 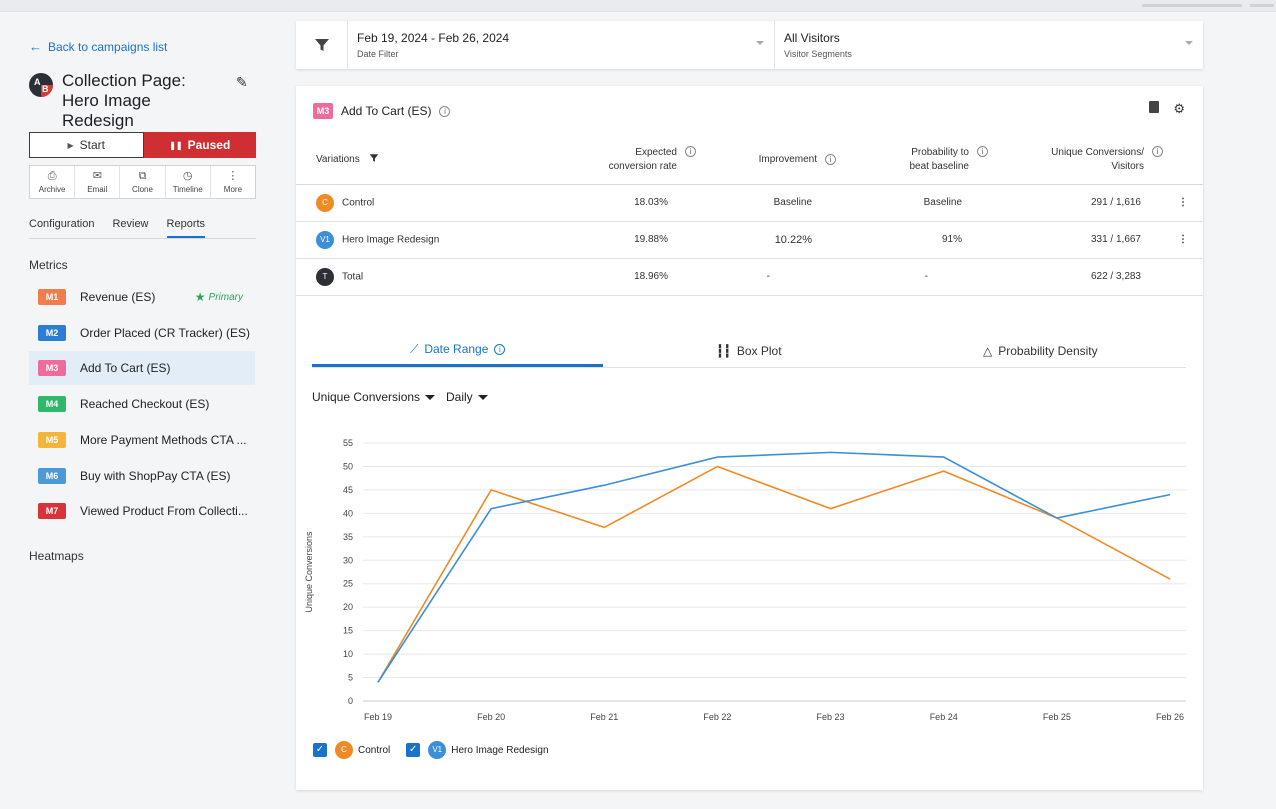 I want to click on tab-configuration: Configuration, so click(x=62, y=224).